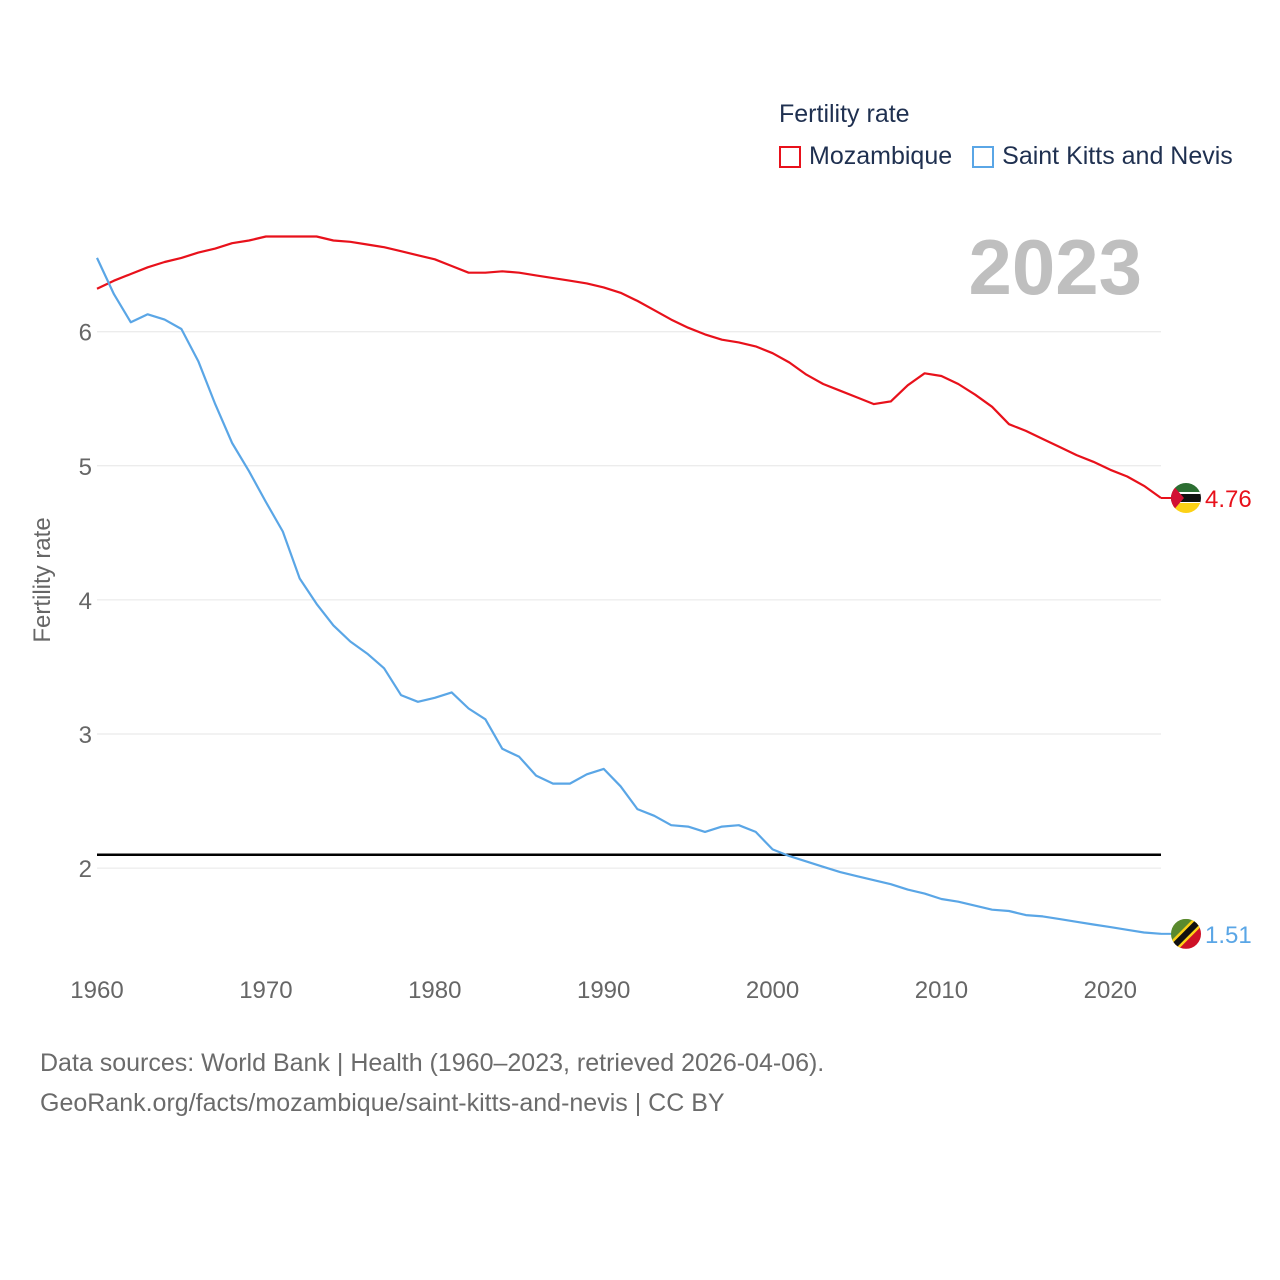 The width and height of the screenshot is (1280, 1280). What do you see at coordinates (881, 156) in the screenshot?
I see `legend-label-mozambique: Mozambique` at bounding box center [881, 156].